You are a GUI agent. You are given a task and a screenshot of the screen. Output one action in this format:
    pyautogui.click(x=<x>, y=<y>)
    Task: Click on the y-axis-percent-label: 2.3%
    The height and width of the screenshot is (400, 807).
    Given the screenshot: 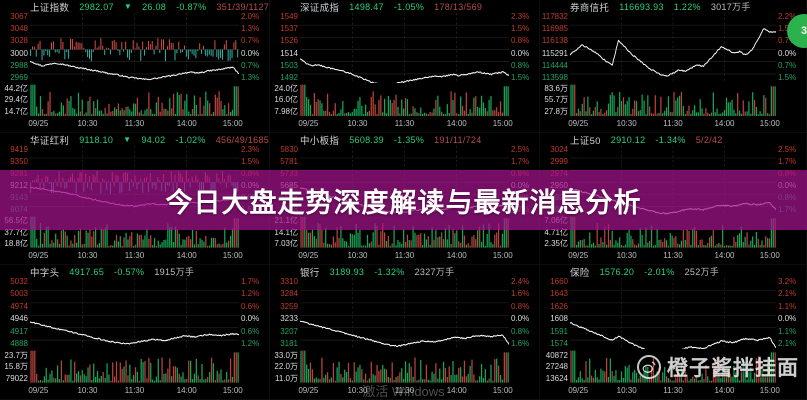 What is the action you would take?
    pyautogui.click(x=250, y=149)
    